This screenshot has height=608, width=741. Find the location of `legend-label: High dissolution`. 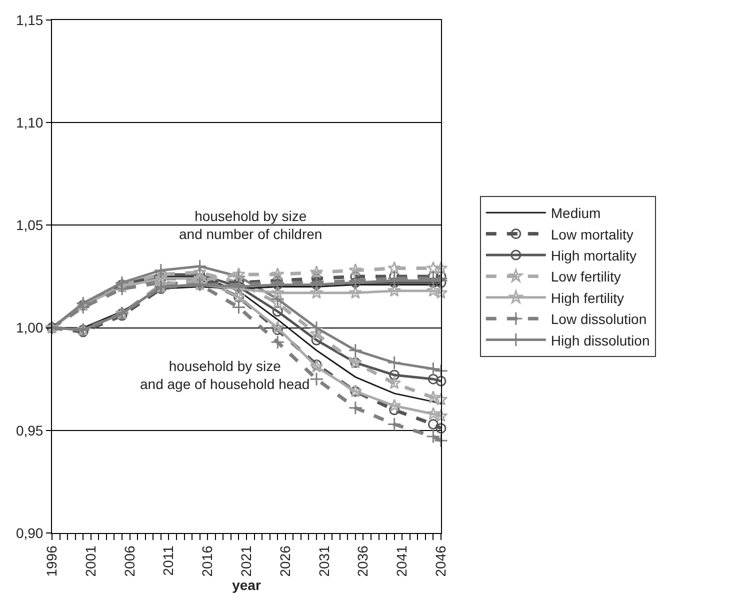

legend-label: High dissolution is located at coordinates (600, 340).